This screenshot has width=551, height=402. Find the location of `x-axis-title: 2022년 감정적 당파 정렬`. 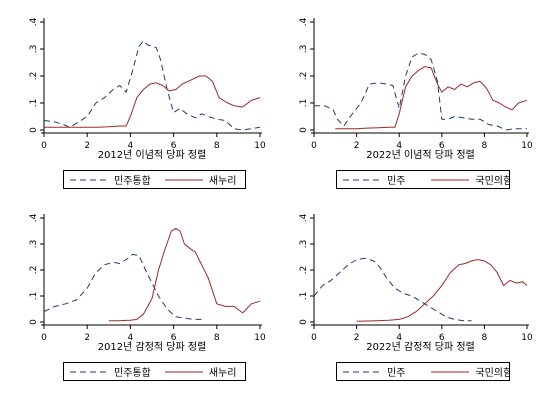

x-axis-title: 2022년 감정적 당파 정렬 is located at coordinates (420, 346).